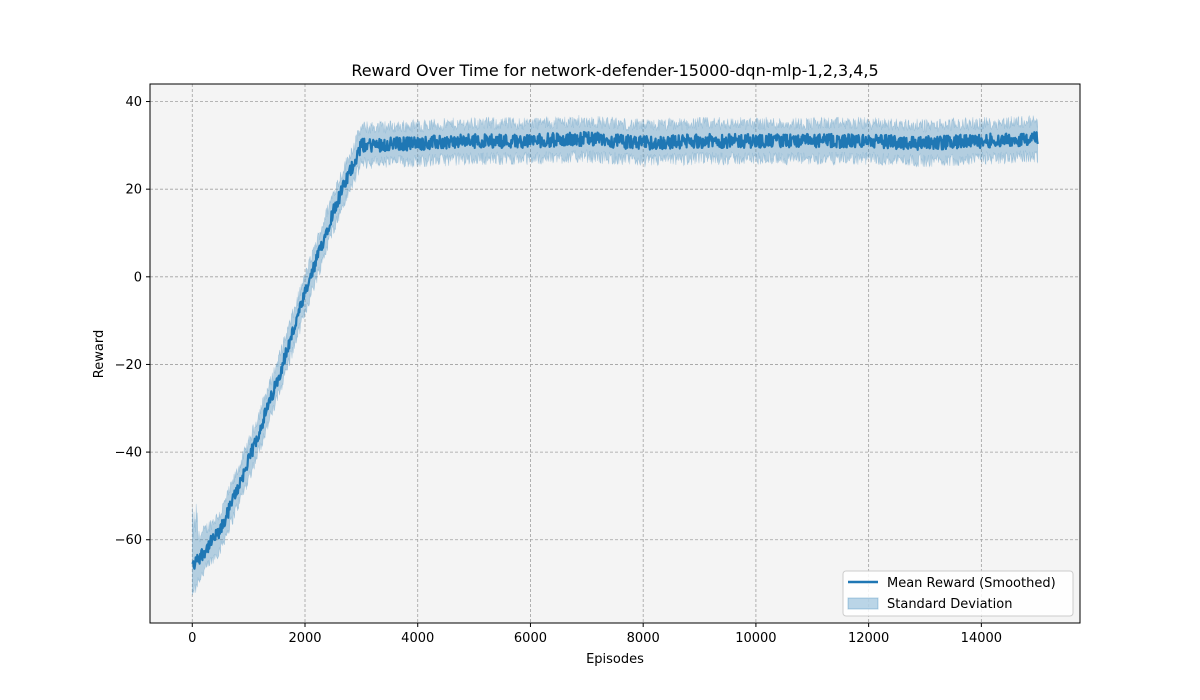 The height and width of the screenshot is (700, 1200). What do you see at coordinates (530, 638) in the screenshot?
I see `x-tick-label: 6000` at bounding box center [530, 638].